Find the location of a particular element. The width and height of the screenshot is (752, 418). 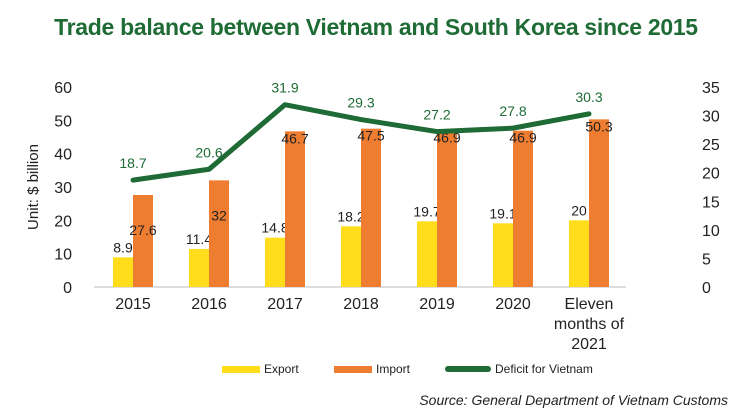

data-label-import: 32 is located at coordinates (219, 215).